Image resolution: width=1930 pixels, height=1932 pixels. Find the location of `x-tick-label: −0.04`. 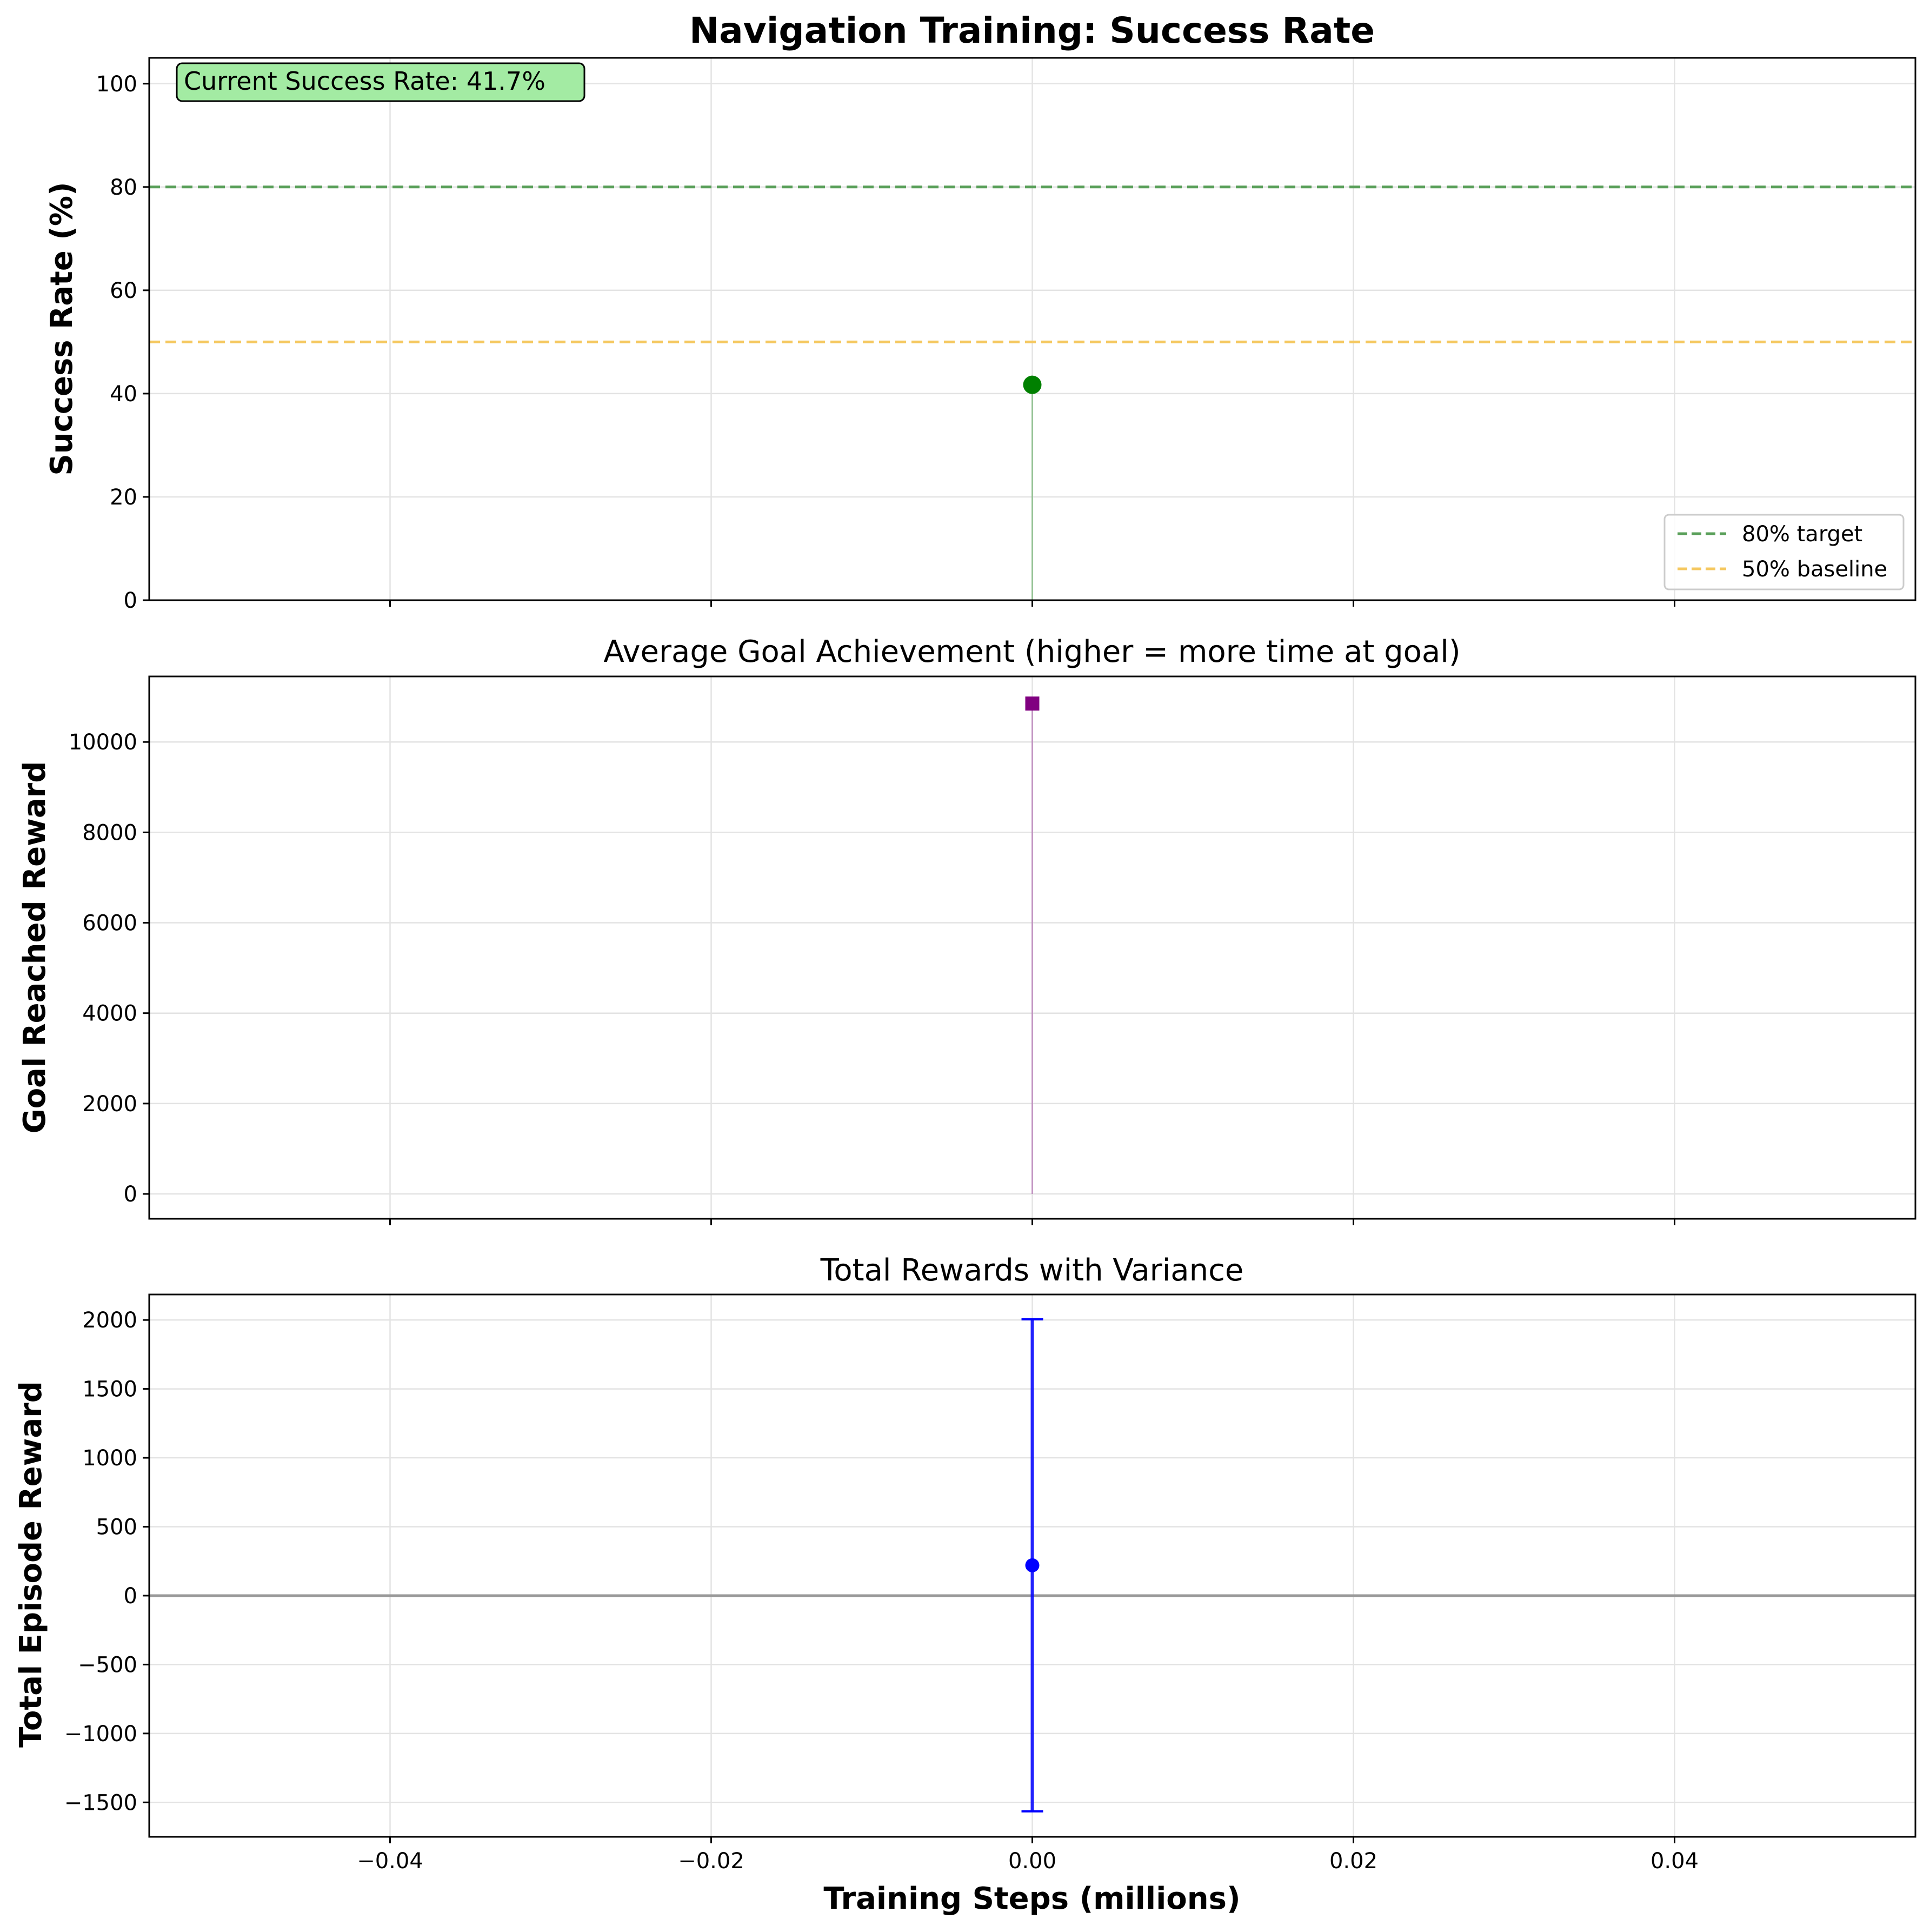

x-tick-label: −0.04 is located at coordinates (390, 1861).